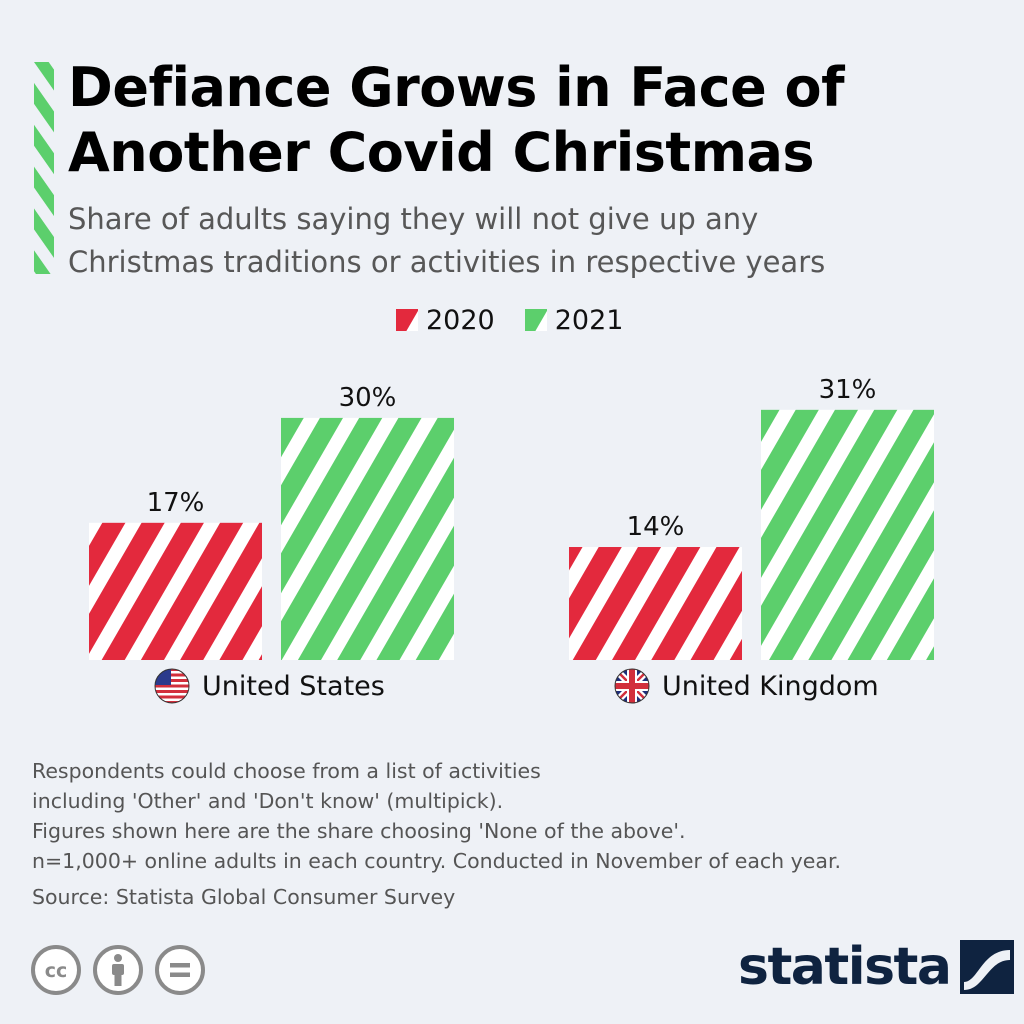  Describe the element at coordinates (655, 603) in the screenshot. I see `bar-united-kingdom-2020` at that location.